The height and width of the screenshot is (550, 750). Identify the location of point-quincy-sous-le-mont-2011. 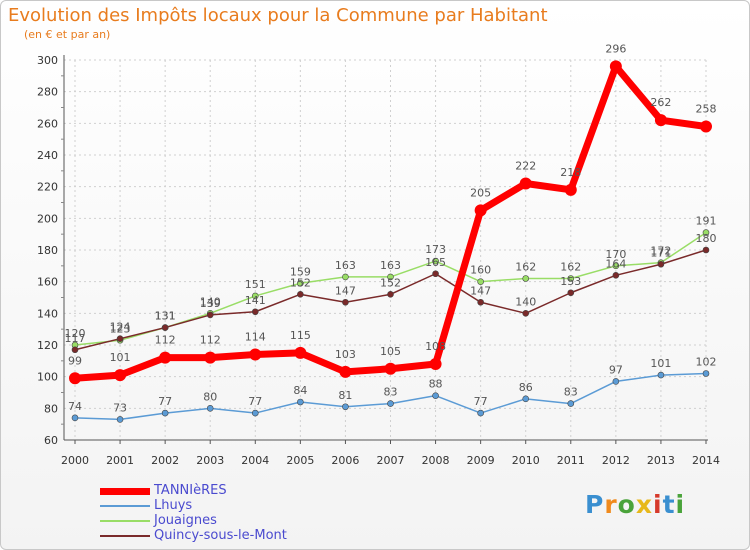
(571, 293).